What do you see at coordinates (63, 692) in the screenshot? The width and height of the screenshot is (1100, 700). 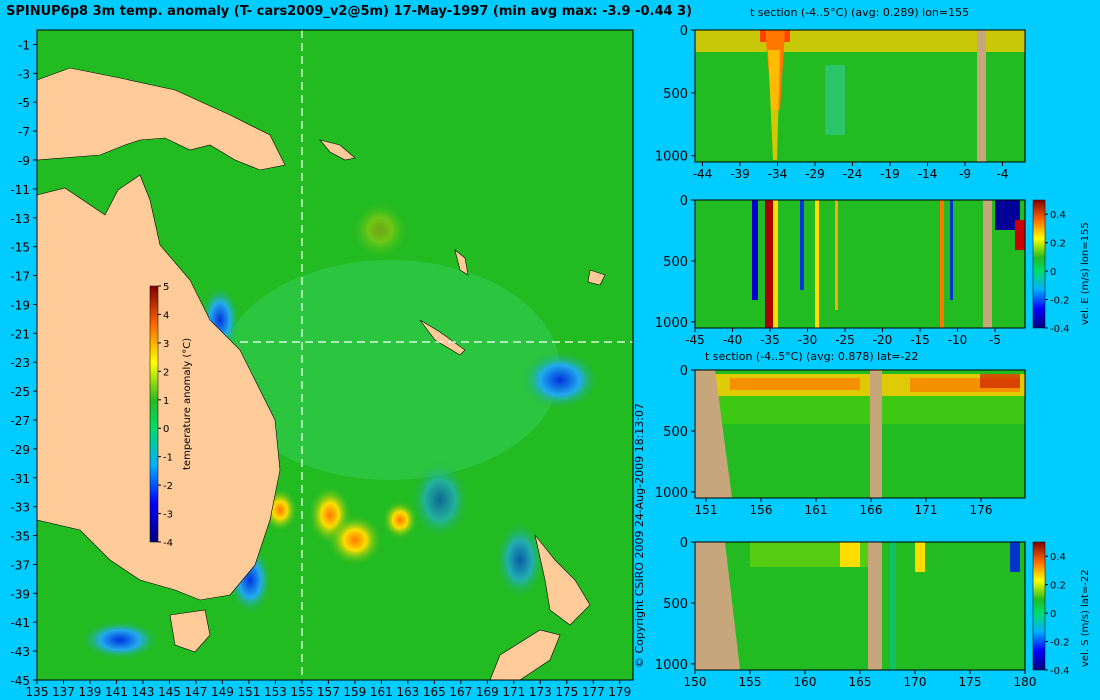 I see `x-tick-label: 137` at bounding box center [63, 692].